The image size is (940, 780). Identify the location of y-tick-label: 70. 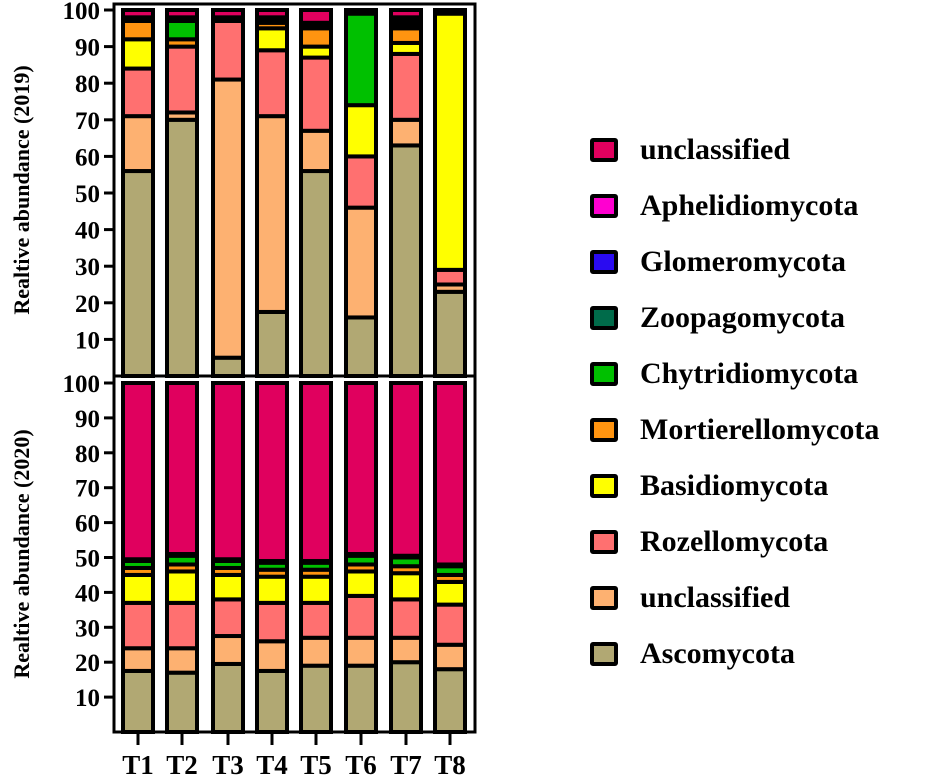
(87, 489).